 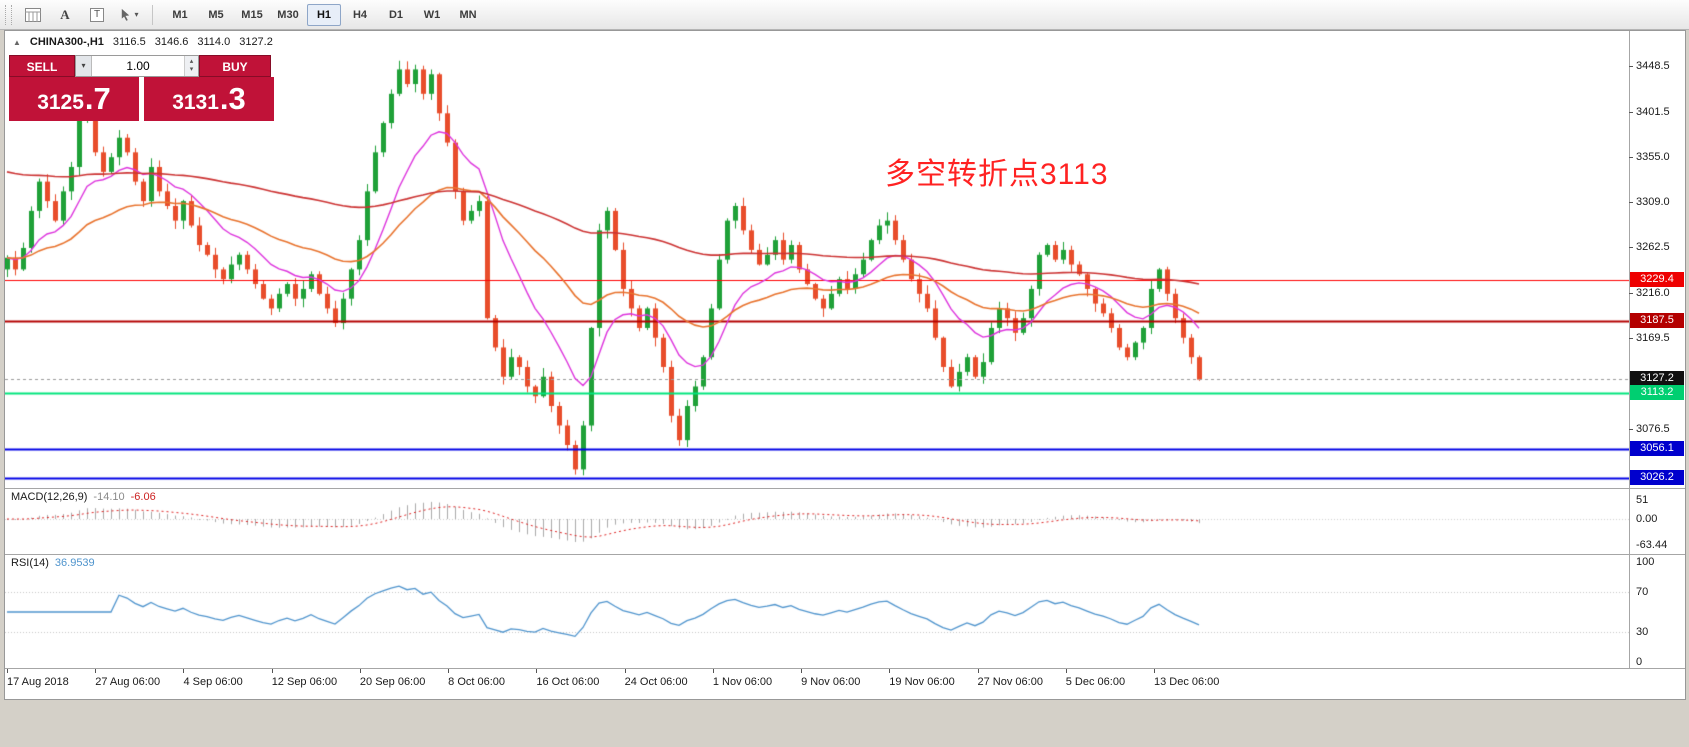 What do you see at coordinates (84, 66) in the screenshot?
I see `volume-dropdown-icon: ▾` at bounding box center [84, 66].